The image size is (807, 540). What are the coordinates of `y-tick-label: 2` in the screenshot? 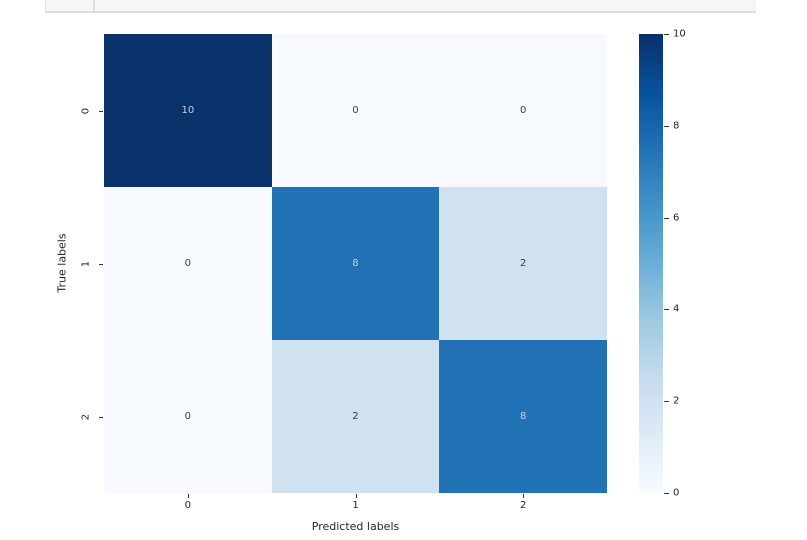 It's located at (86, 416).